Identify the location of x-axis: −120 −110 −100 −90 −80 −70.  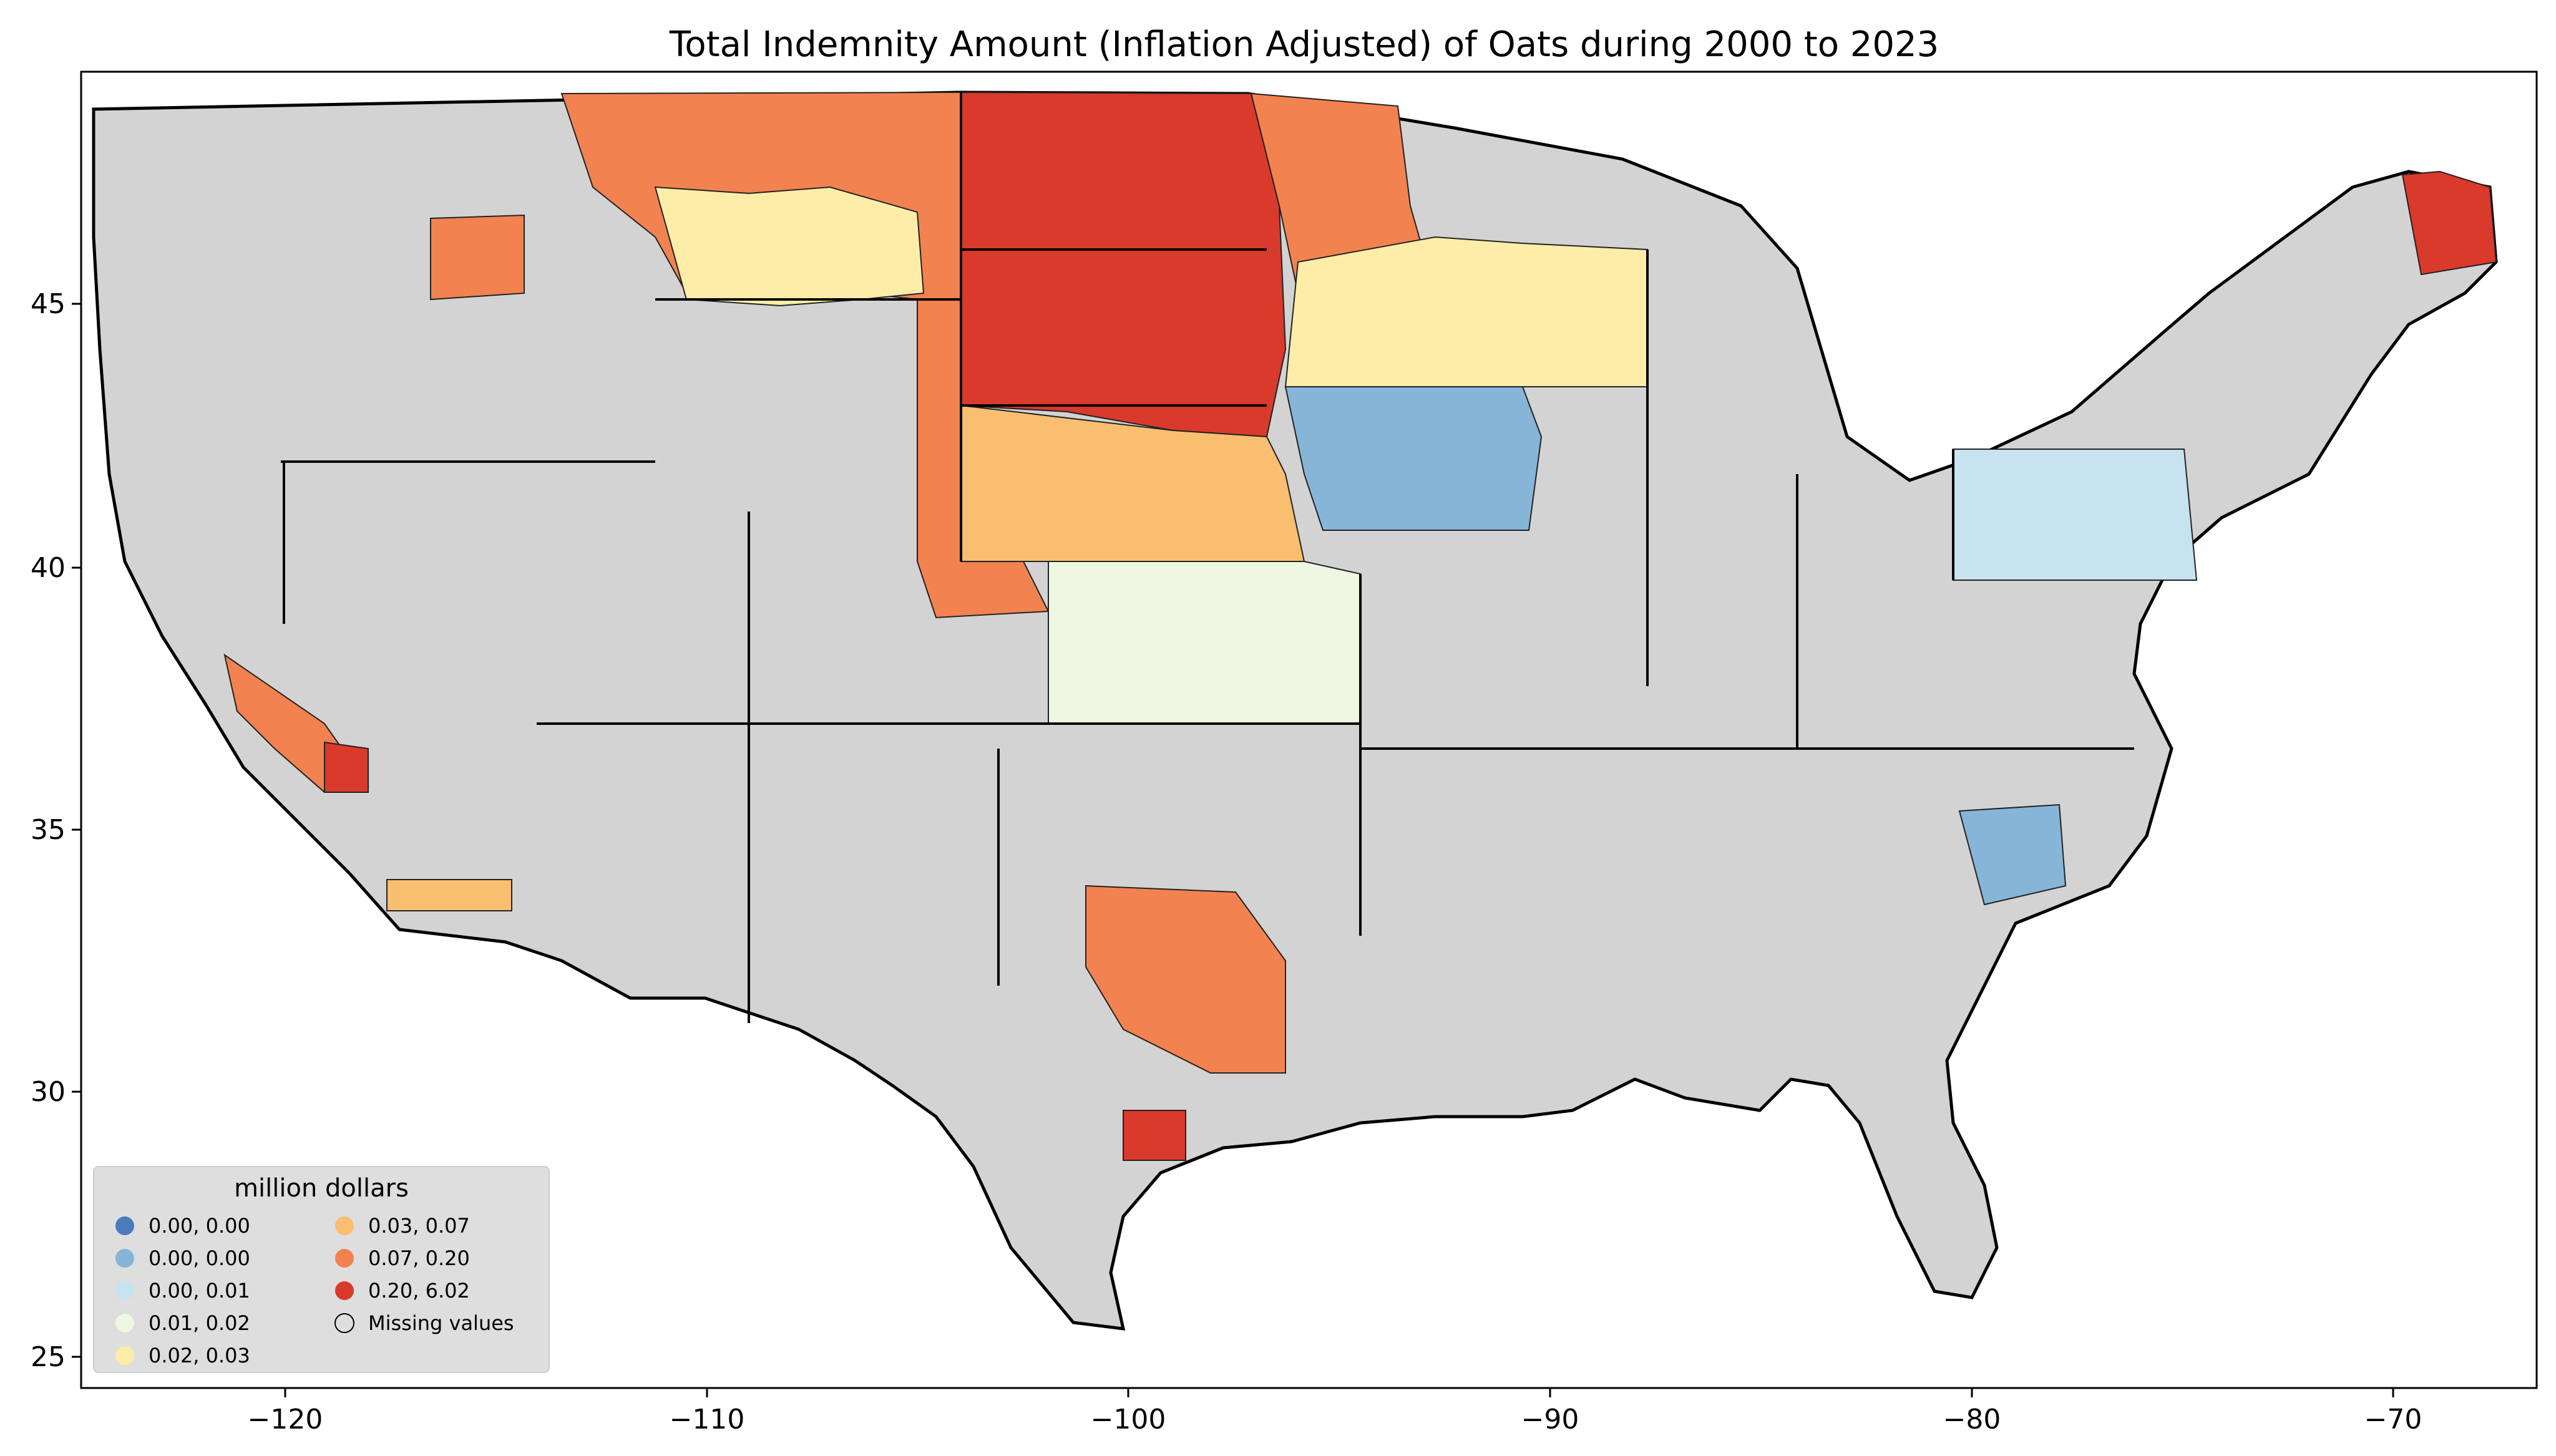
(1335, 1412).